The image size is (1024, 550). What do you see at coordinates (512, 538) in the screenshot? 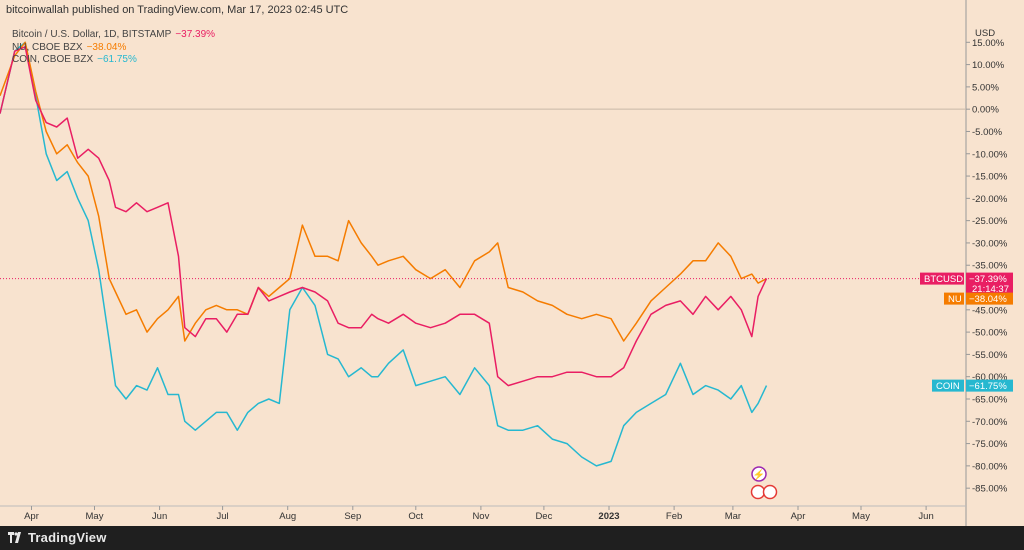
I see `footer-bar: TradingView` at bounding box center [512, 538].